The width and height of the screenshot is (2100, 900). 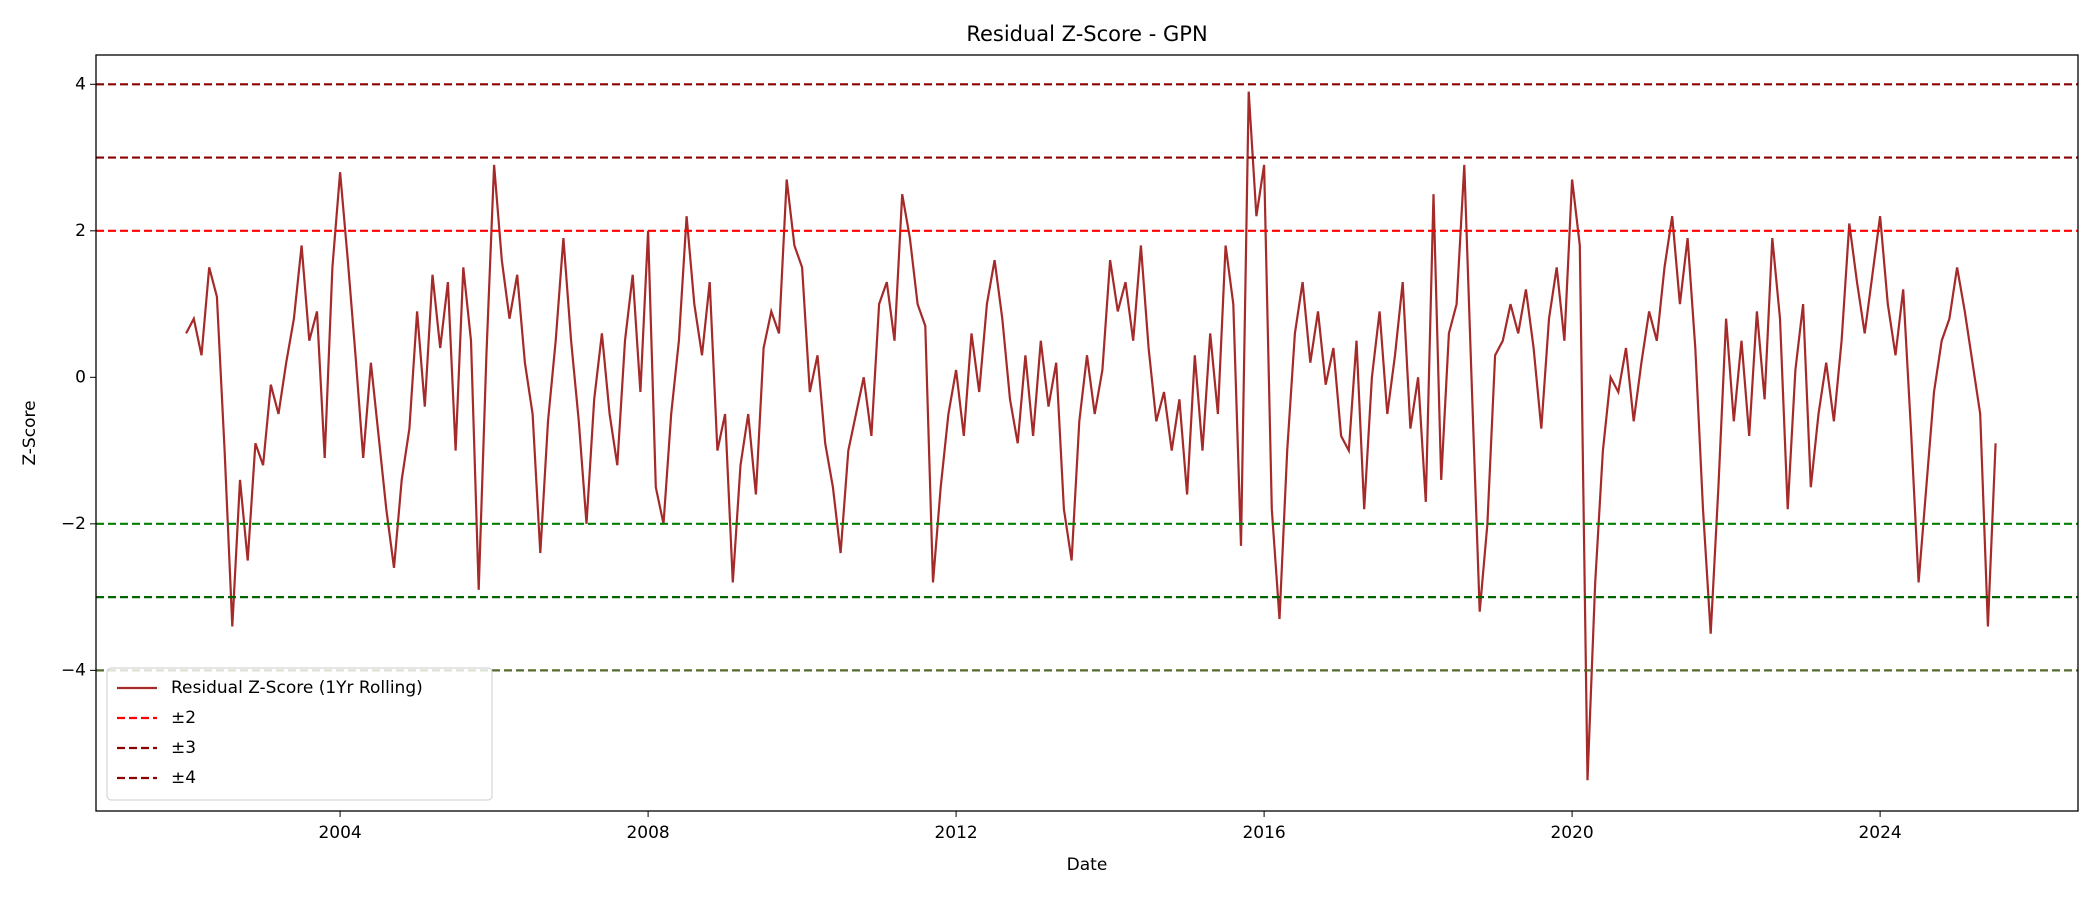 What do you see at coordinates (1086, 34) in the screenshot?
I see `chart-title: Residual Z-Score - GPN` at bounding box center [1086, 34].